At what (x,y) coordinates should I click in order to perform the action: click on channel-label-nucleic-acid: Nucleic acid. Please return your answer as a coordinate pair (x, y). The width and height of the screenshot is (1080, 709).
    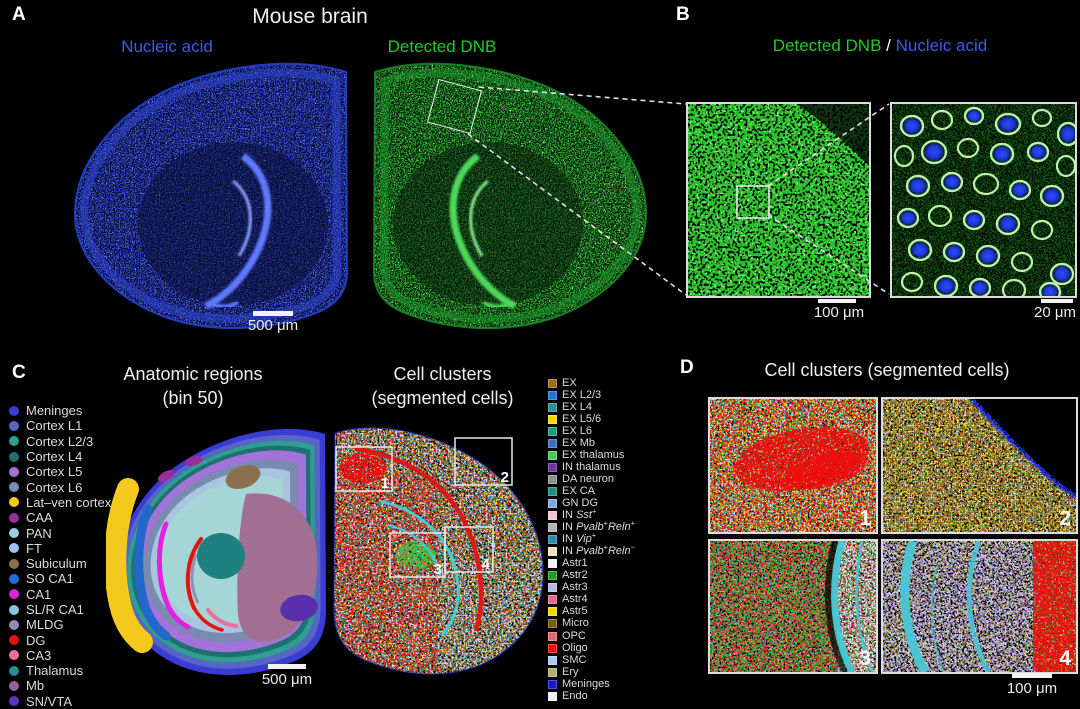
    Looking at the image, I should click on (167, 46).